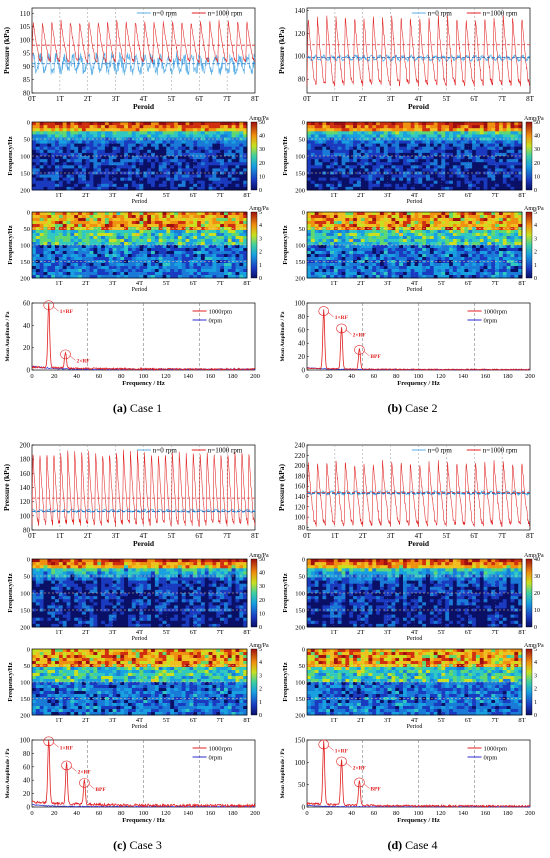 This screenshot has width=550, height=858. What do you see at coordinates (76, 376) in the screenshot?
I see `x-tick-label: 40` at bounding box center [76, 376].